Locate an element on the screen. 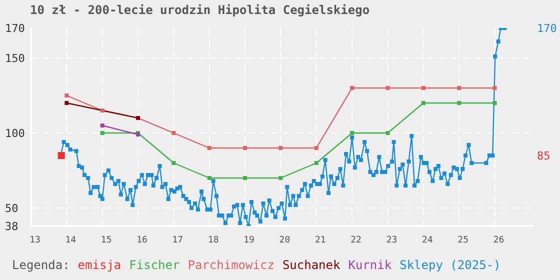  text: Fischer is located at coordinates (154, 265).